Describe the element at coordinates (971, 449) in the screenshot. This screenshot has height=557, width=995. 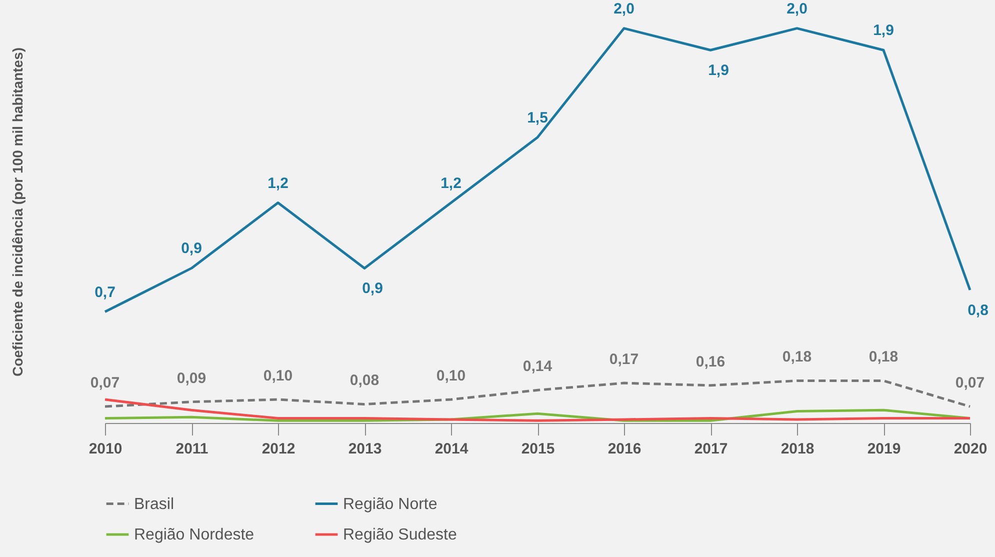
I see `x-tick-label: 2020` at that location.